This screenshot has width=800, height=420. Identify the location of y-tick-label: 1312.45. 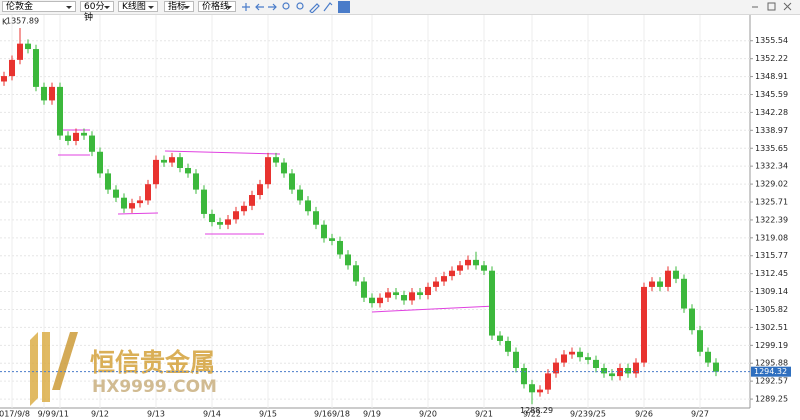
(771, 273).